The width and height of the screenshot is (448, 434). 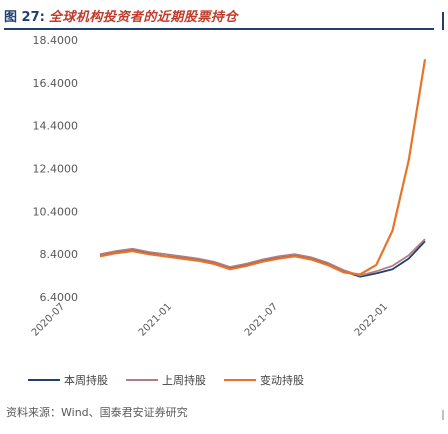 I want to click on figure-number: 图 27:, so click(x=24, y=17).